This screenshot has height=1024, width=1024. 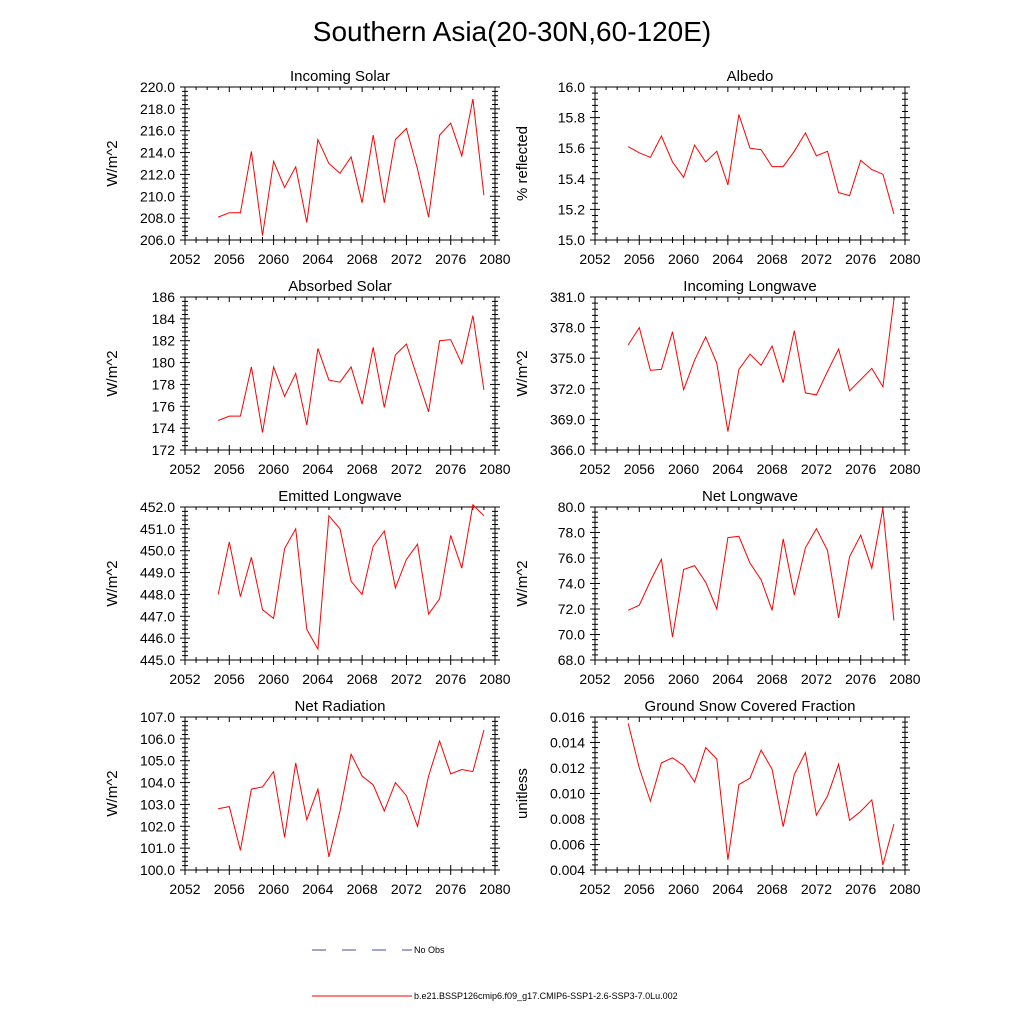 I want to click on y-tick-label: 15.4, so click(x=571, y=179).